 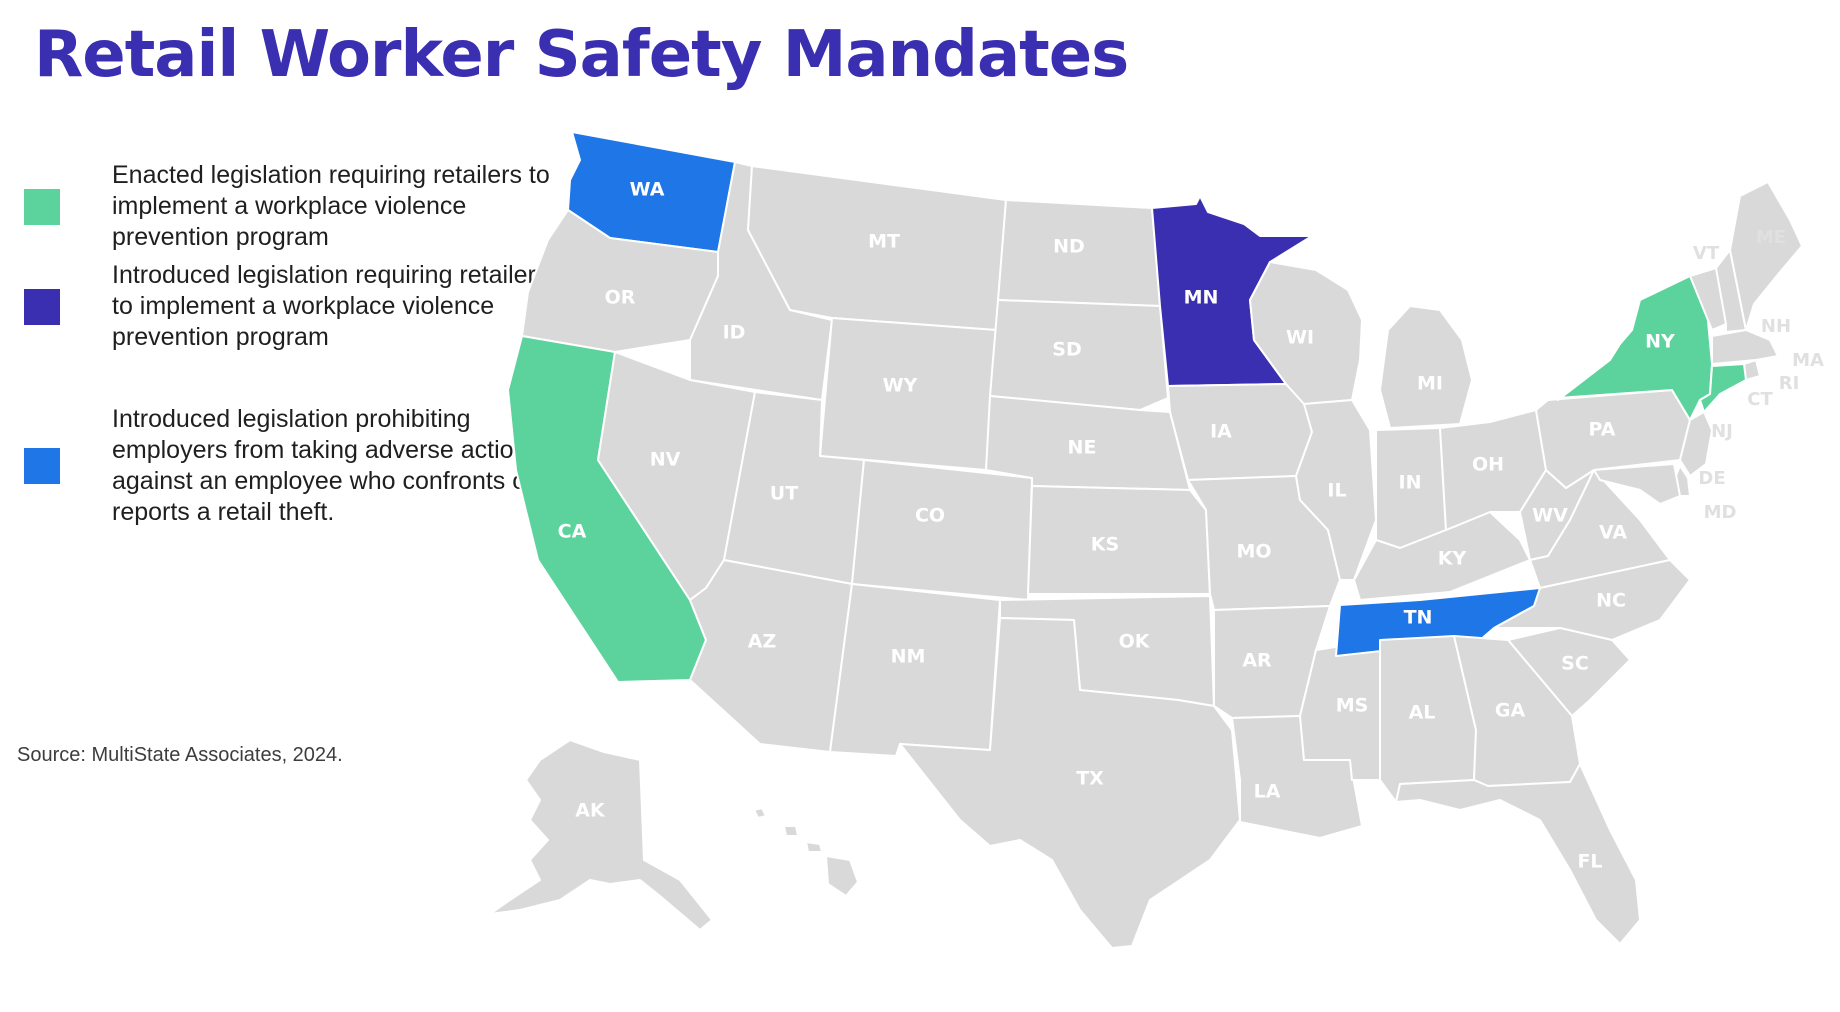 What do you see at coordinates (1105, 545) in the screenshot?
I see `state-label-ks: KS` at bounding box center [1105, 545].